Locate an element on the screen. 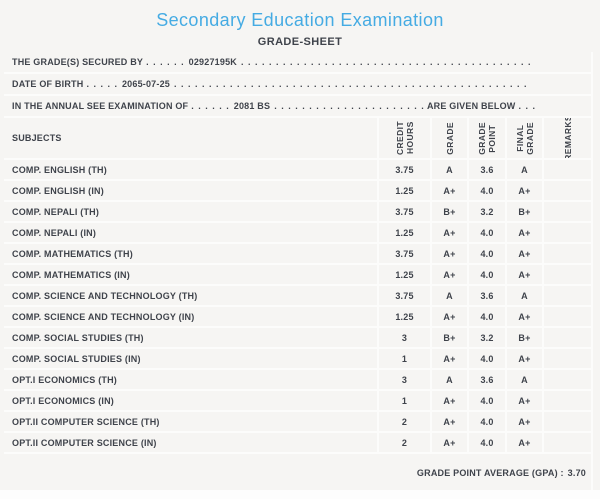 This screenshot has height=499, width=600. table-row: COMP. SOCIAL STUDIES (IN) 1 A+ 4.0 A+ is located at coordinates (297, 359).